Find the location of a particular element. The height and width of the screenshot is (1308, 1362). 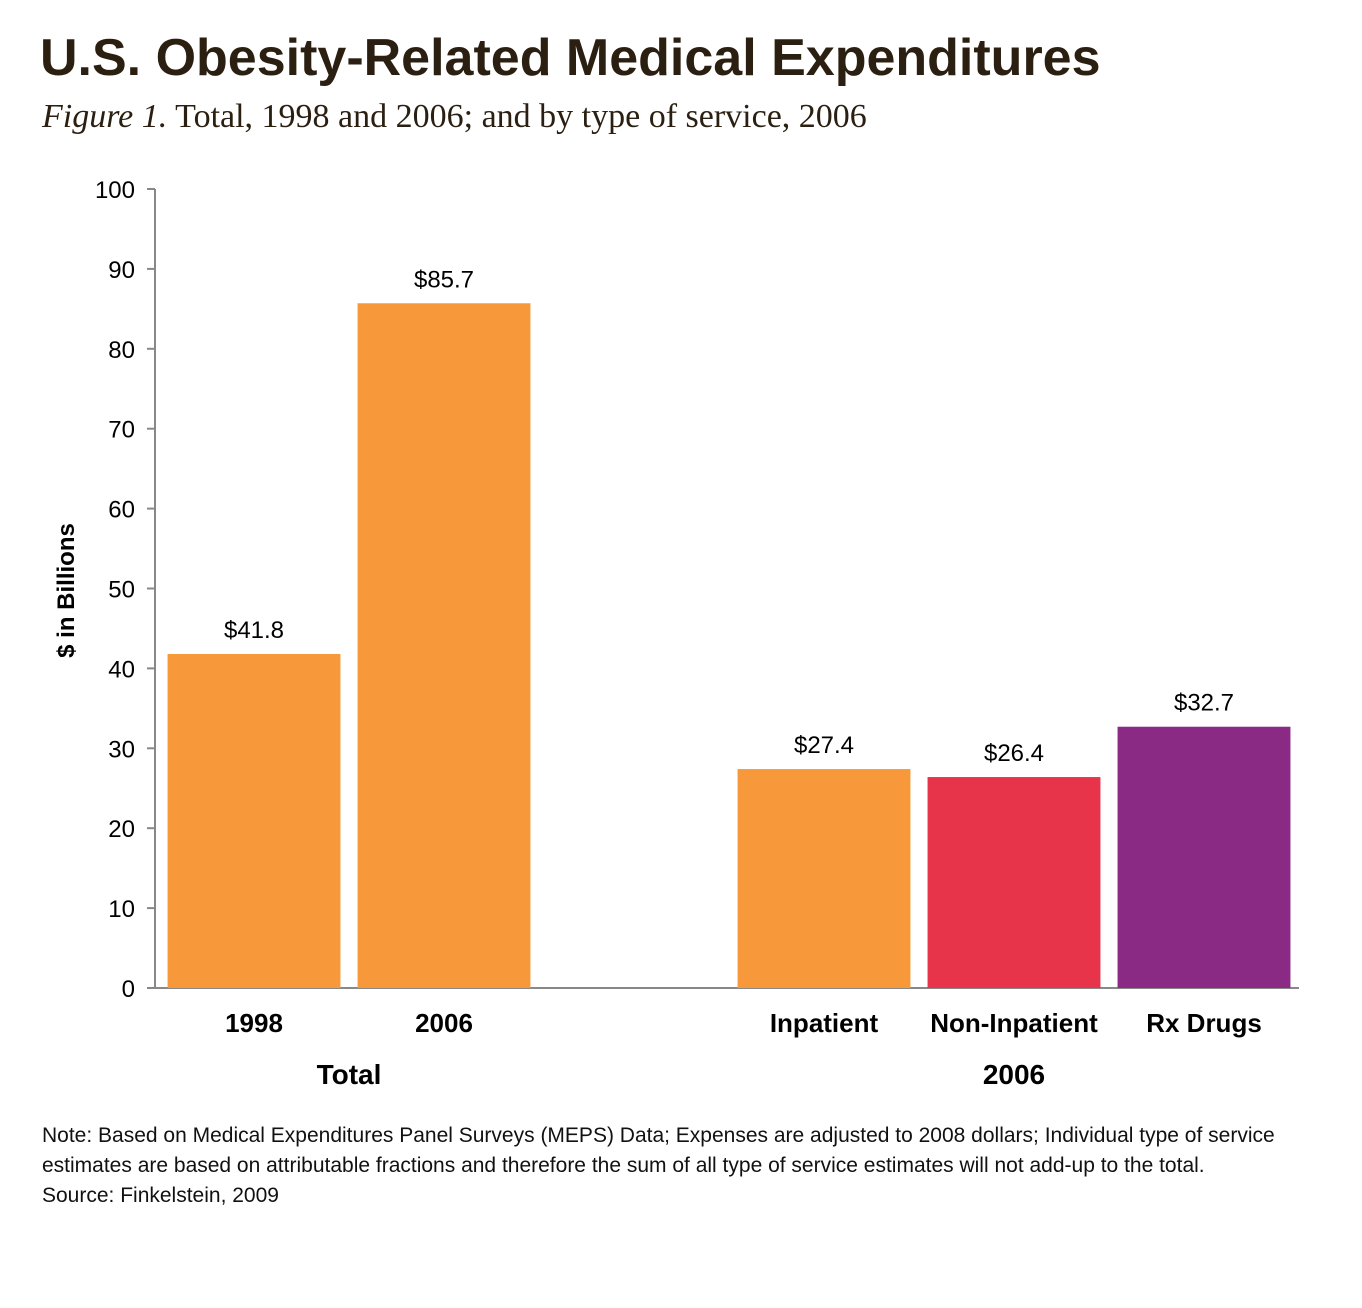

figure-label: Figure 1. is located at coordinates (105, 116).